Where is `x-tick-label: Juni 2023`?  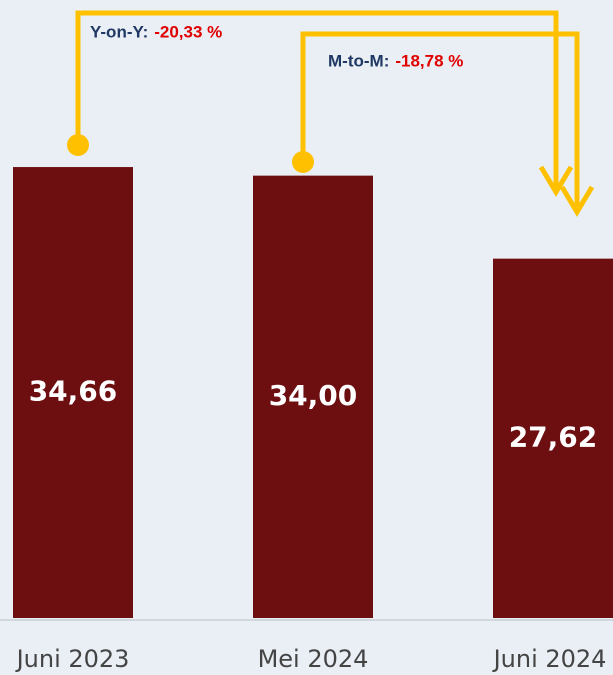
x-tick-label: Juni 2023 is located at coordinates (72, 659).